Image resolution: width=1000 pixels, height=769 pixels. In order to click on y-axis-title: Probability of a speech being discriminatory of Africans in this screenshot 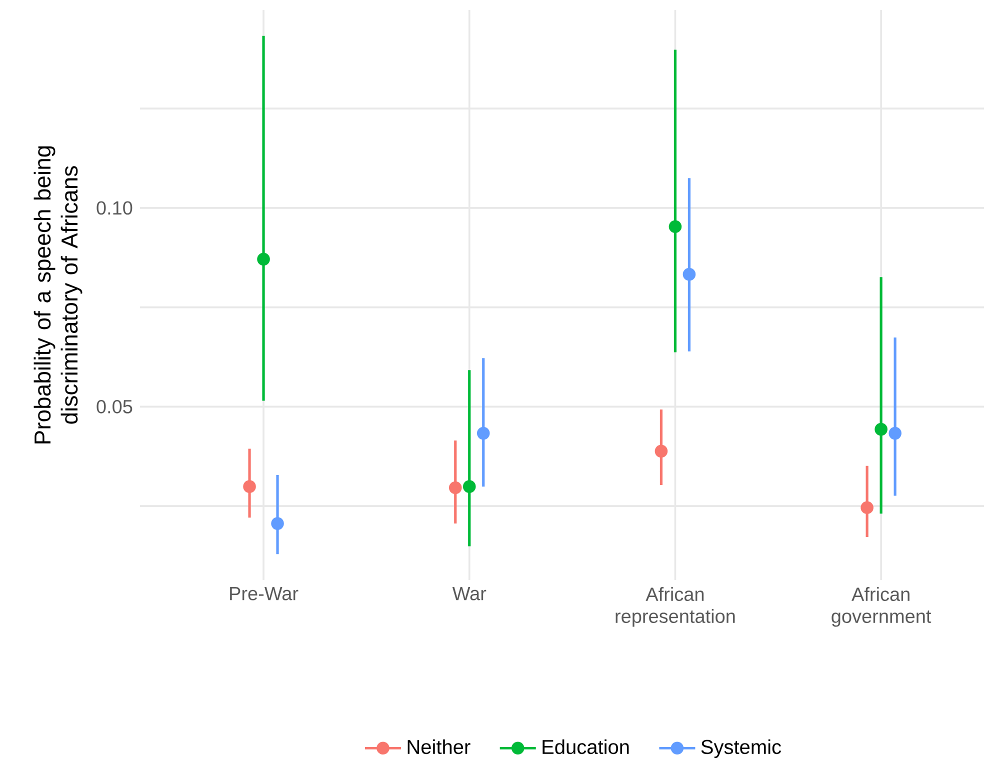, I will do `click(58, 295)`.